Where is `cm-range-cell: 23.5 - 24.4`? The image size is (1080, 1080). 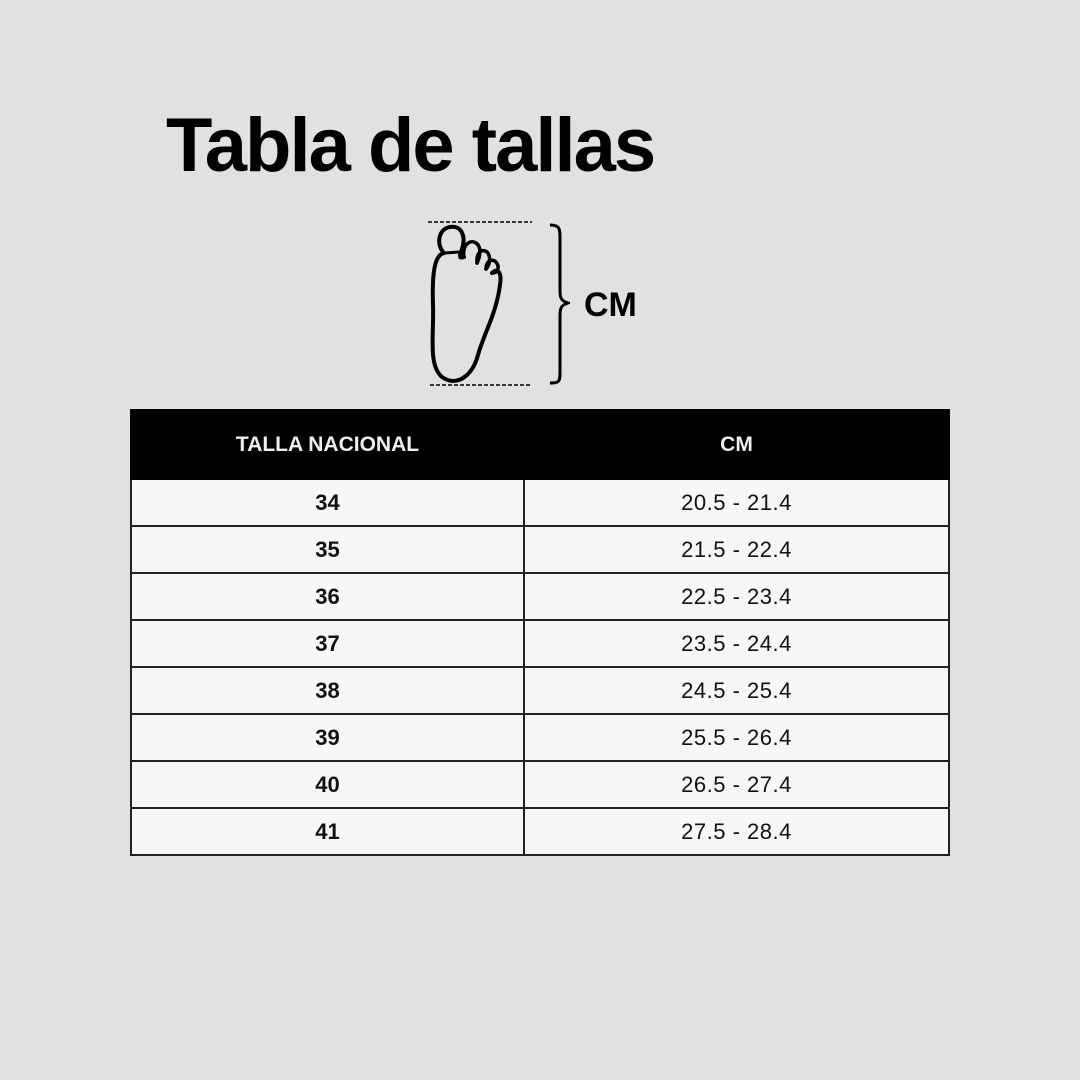
cm-range-cell: 23.5 - 24.4 is located at coordinates (736, 643).